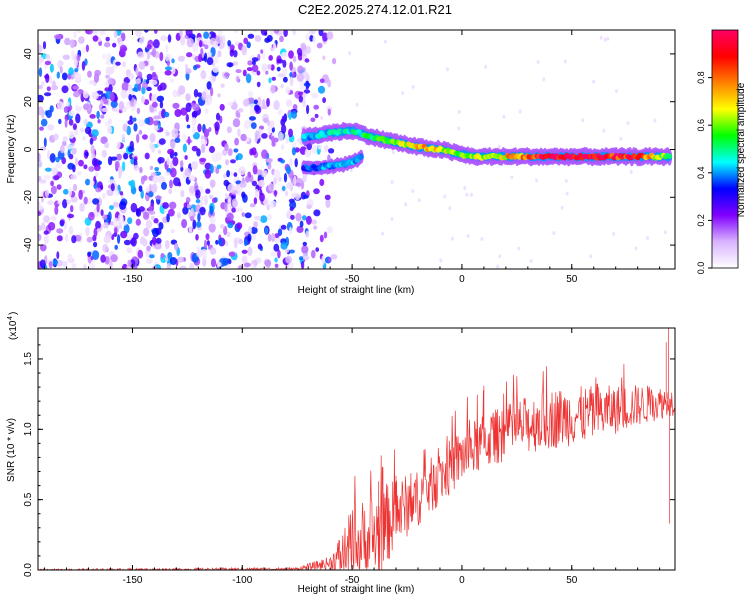 Image resolution: width=750 pixels, height=600 pixels. I want to click on colorbar-gradient, so click(725, 149).